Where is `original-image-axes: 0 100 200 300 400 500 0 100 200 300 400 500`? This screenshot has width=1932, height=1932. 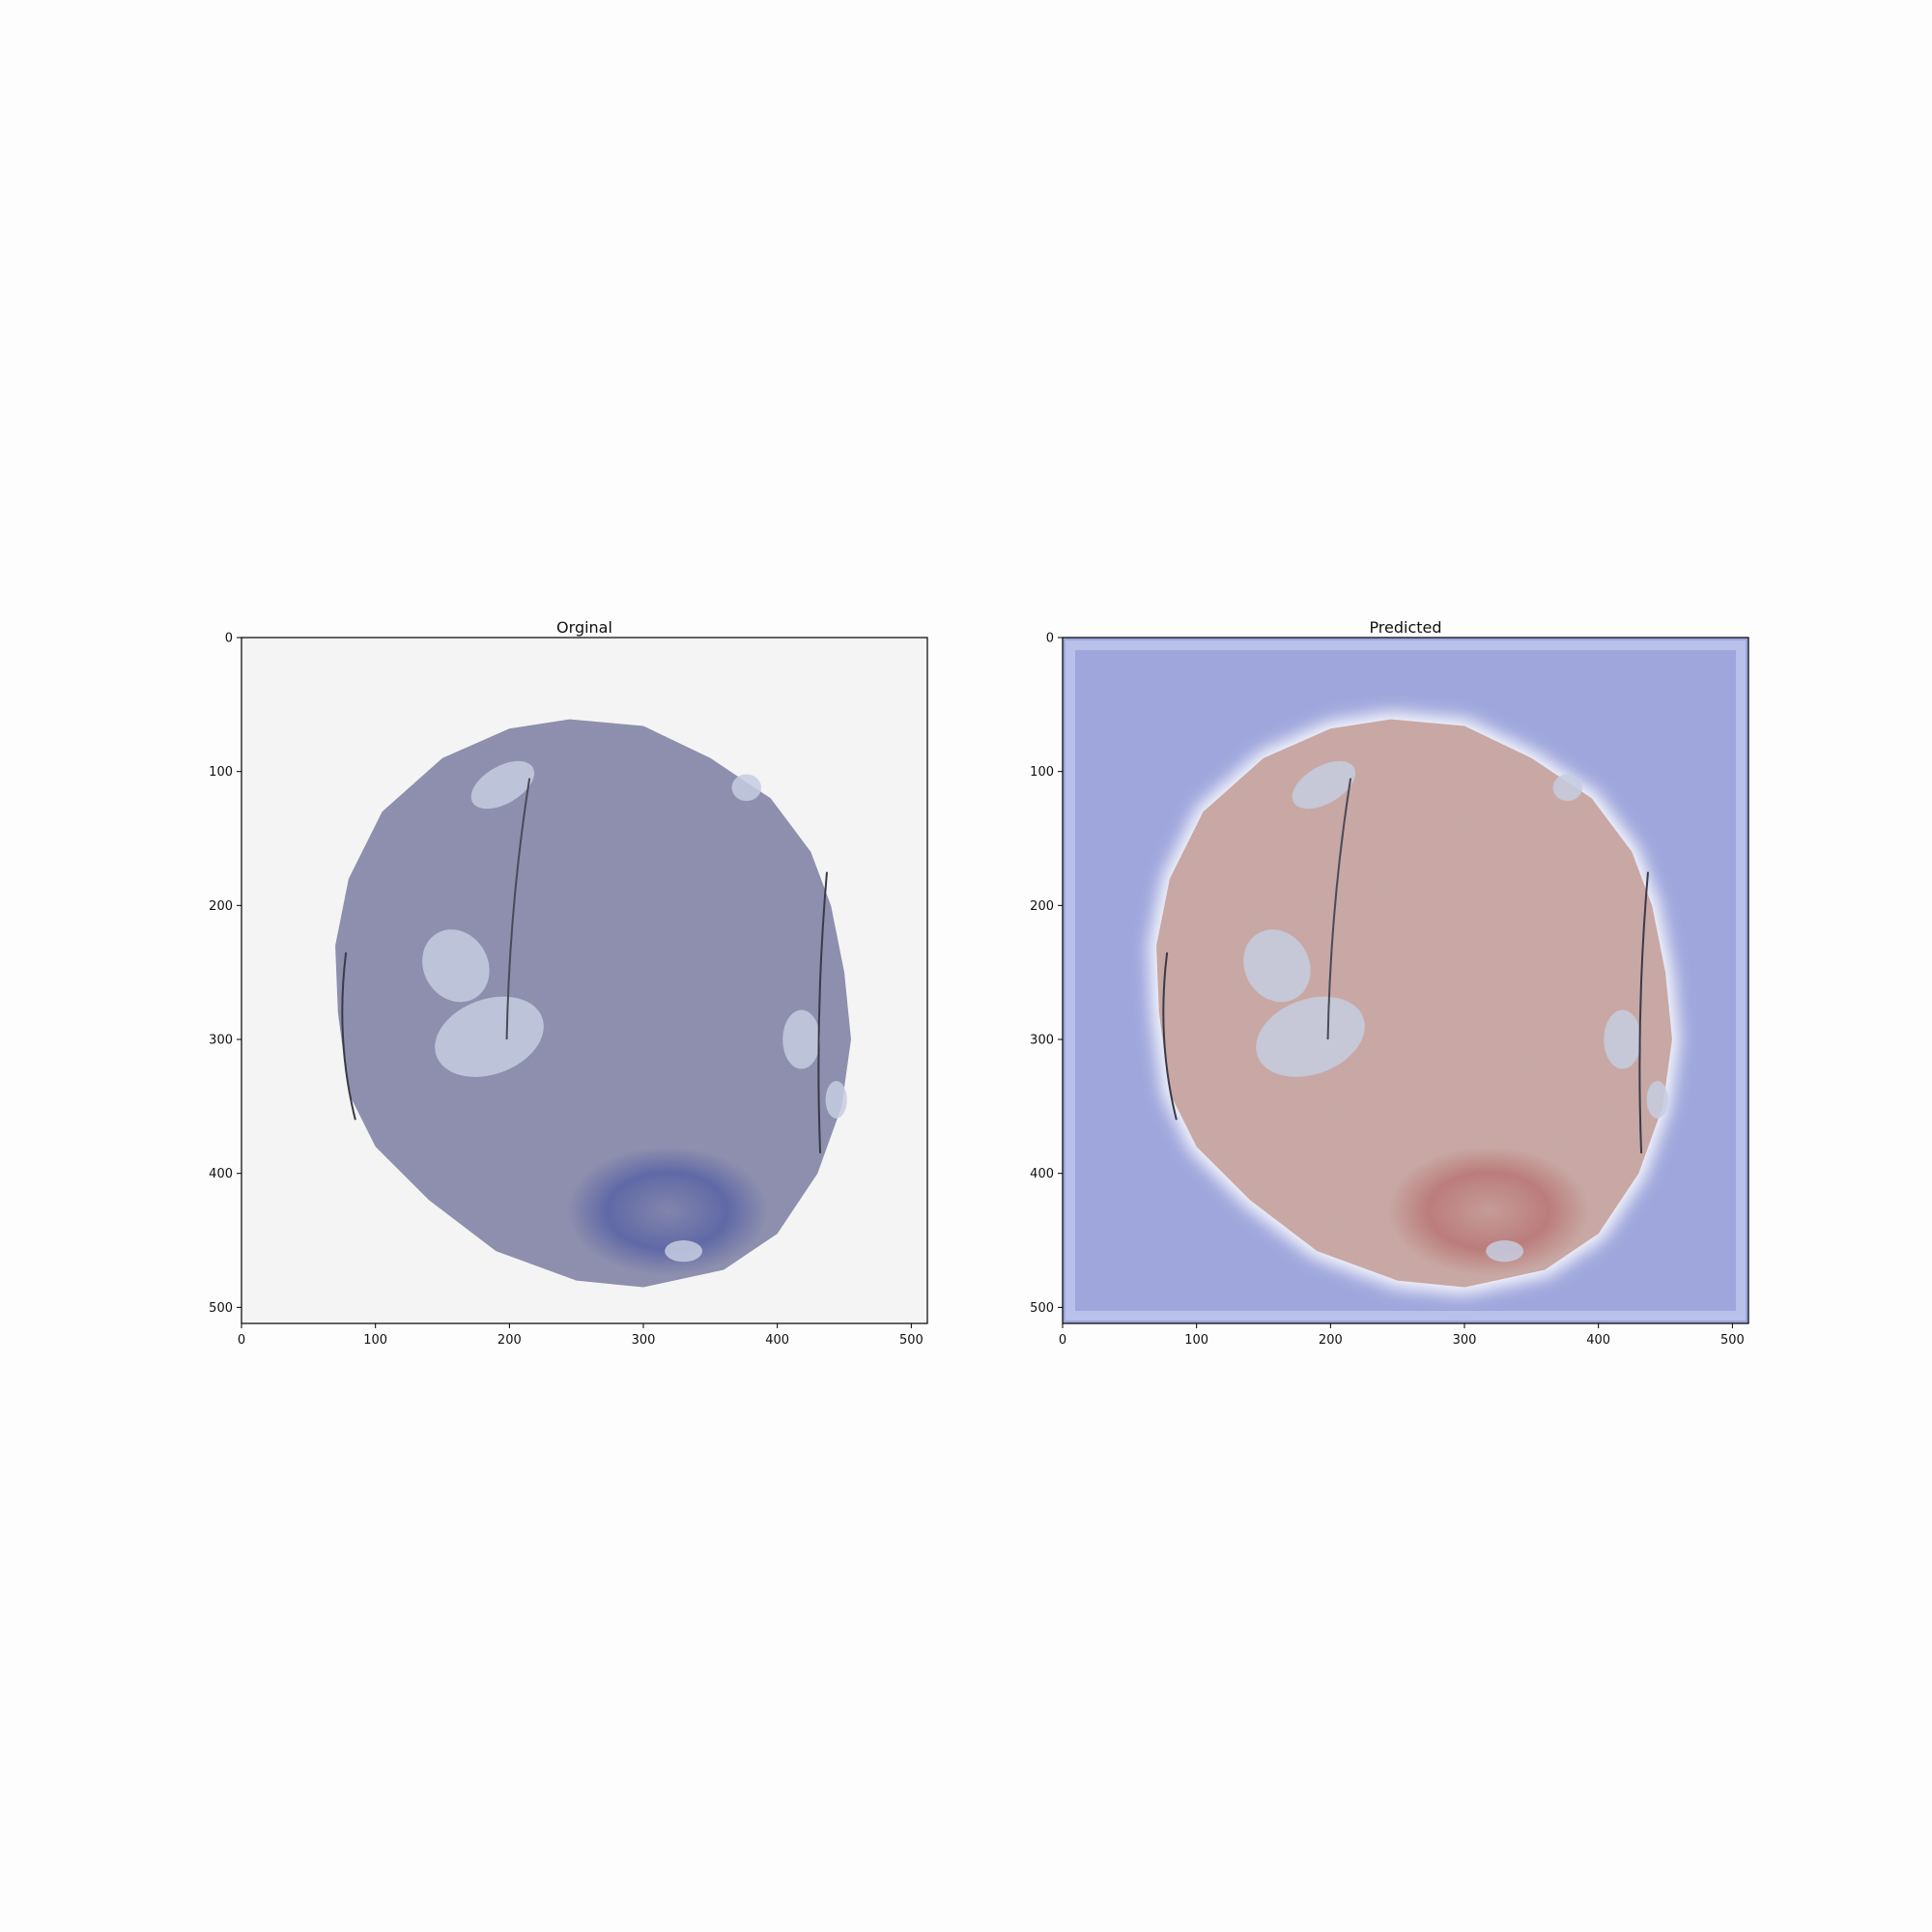
original-image-axes: 0 100 200 300 400 500 0 100 200 300 400 500 is located at coordinates (568, 990).